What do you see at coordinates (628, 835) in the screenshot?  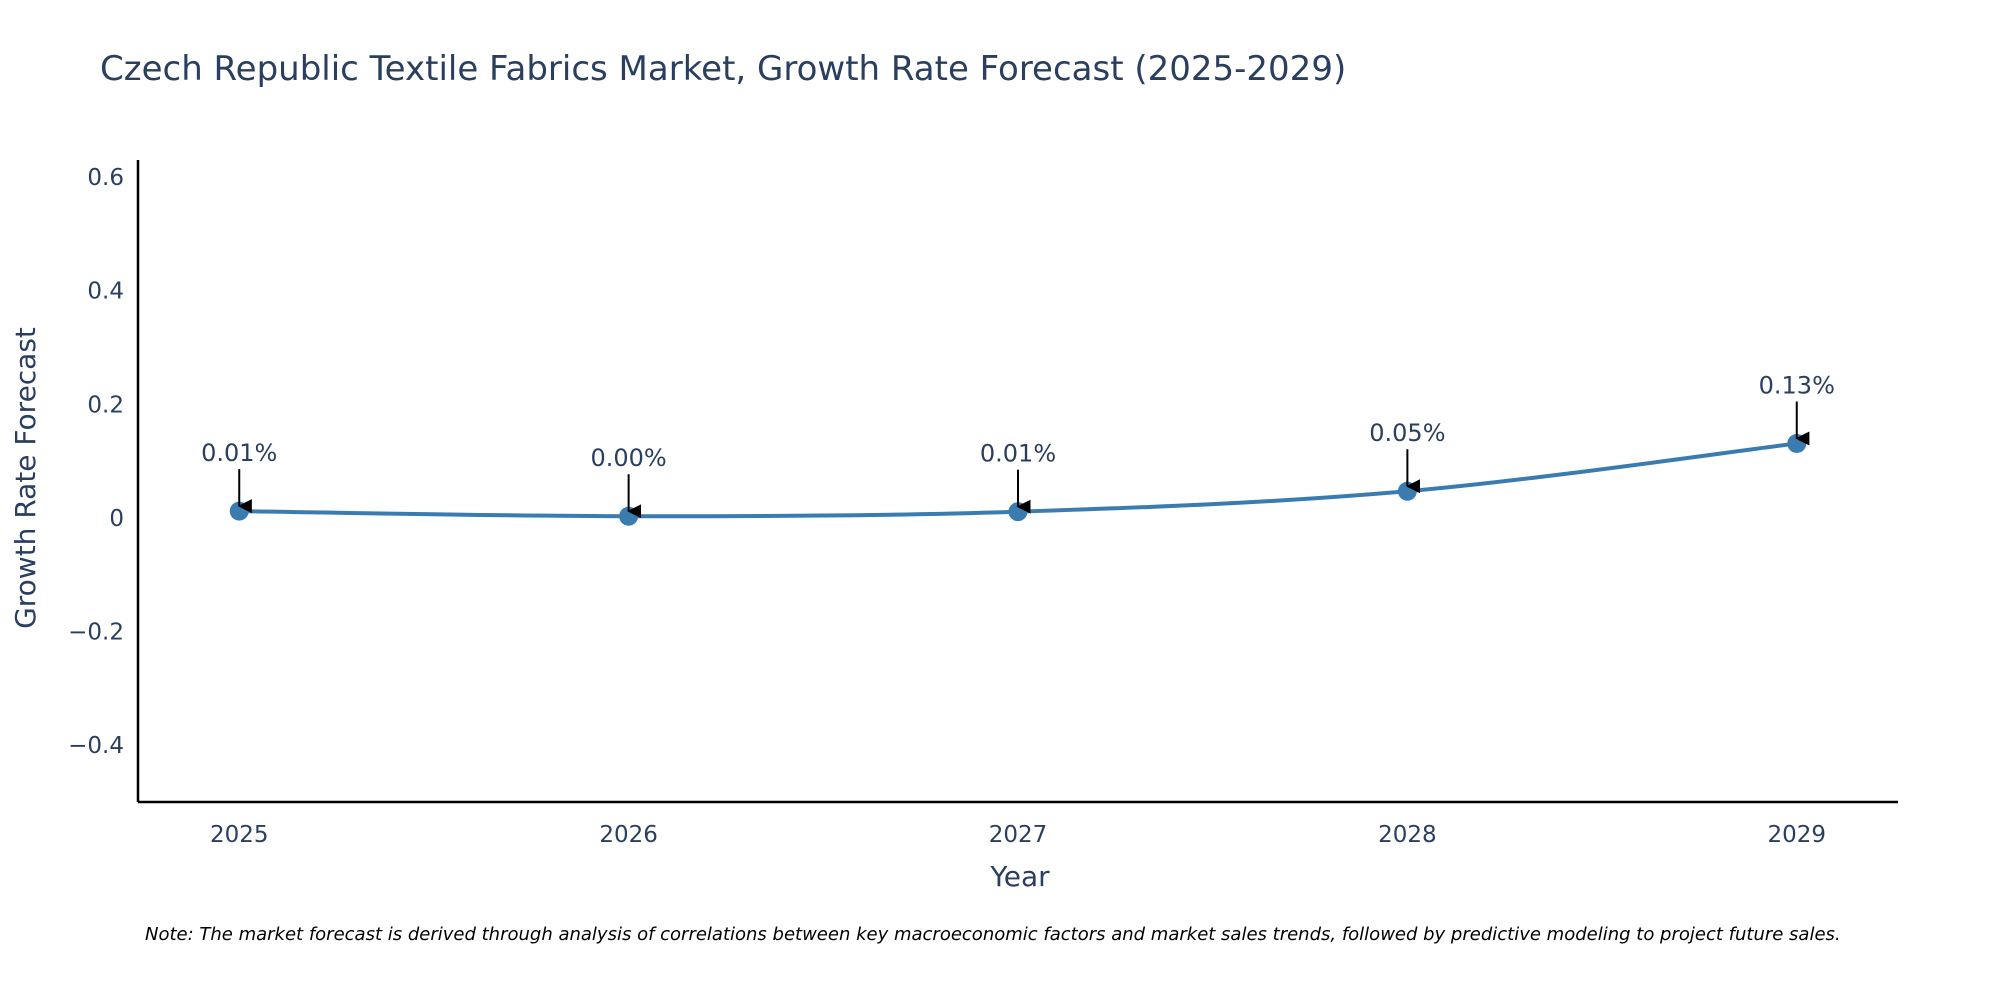 I see `x-tick-label: 2026` at bounding box center [628, 835].